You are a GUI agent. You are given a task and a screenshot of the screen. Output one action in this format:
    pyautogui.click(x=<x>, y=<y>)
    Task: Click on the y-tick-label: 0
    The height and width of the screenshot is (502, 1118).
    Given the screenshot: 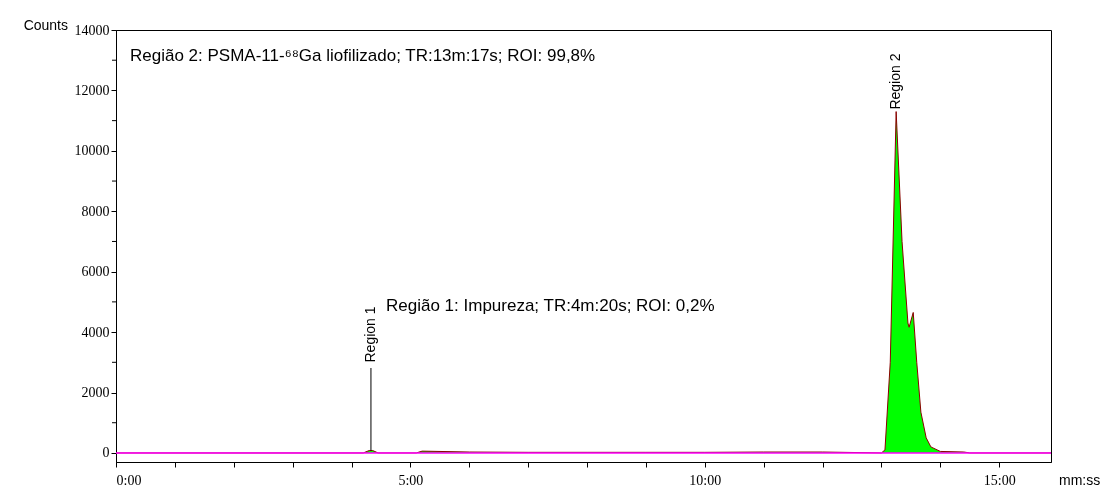 What is the action you would take?
    pyautogui.click(x=106, y=453)
    